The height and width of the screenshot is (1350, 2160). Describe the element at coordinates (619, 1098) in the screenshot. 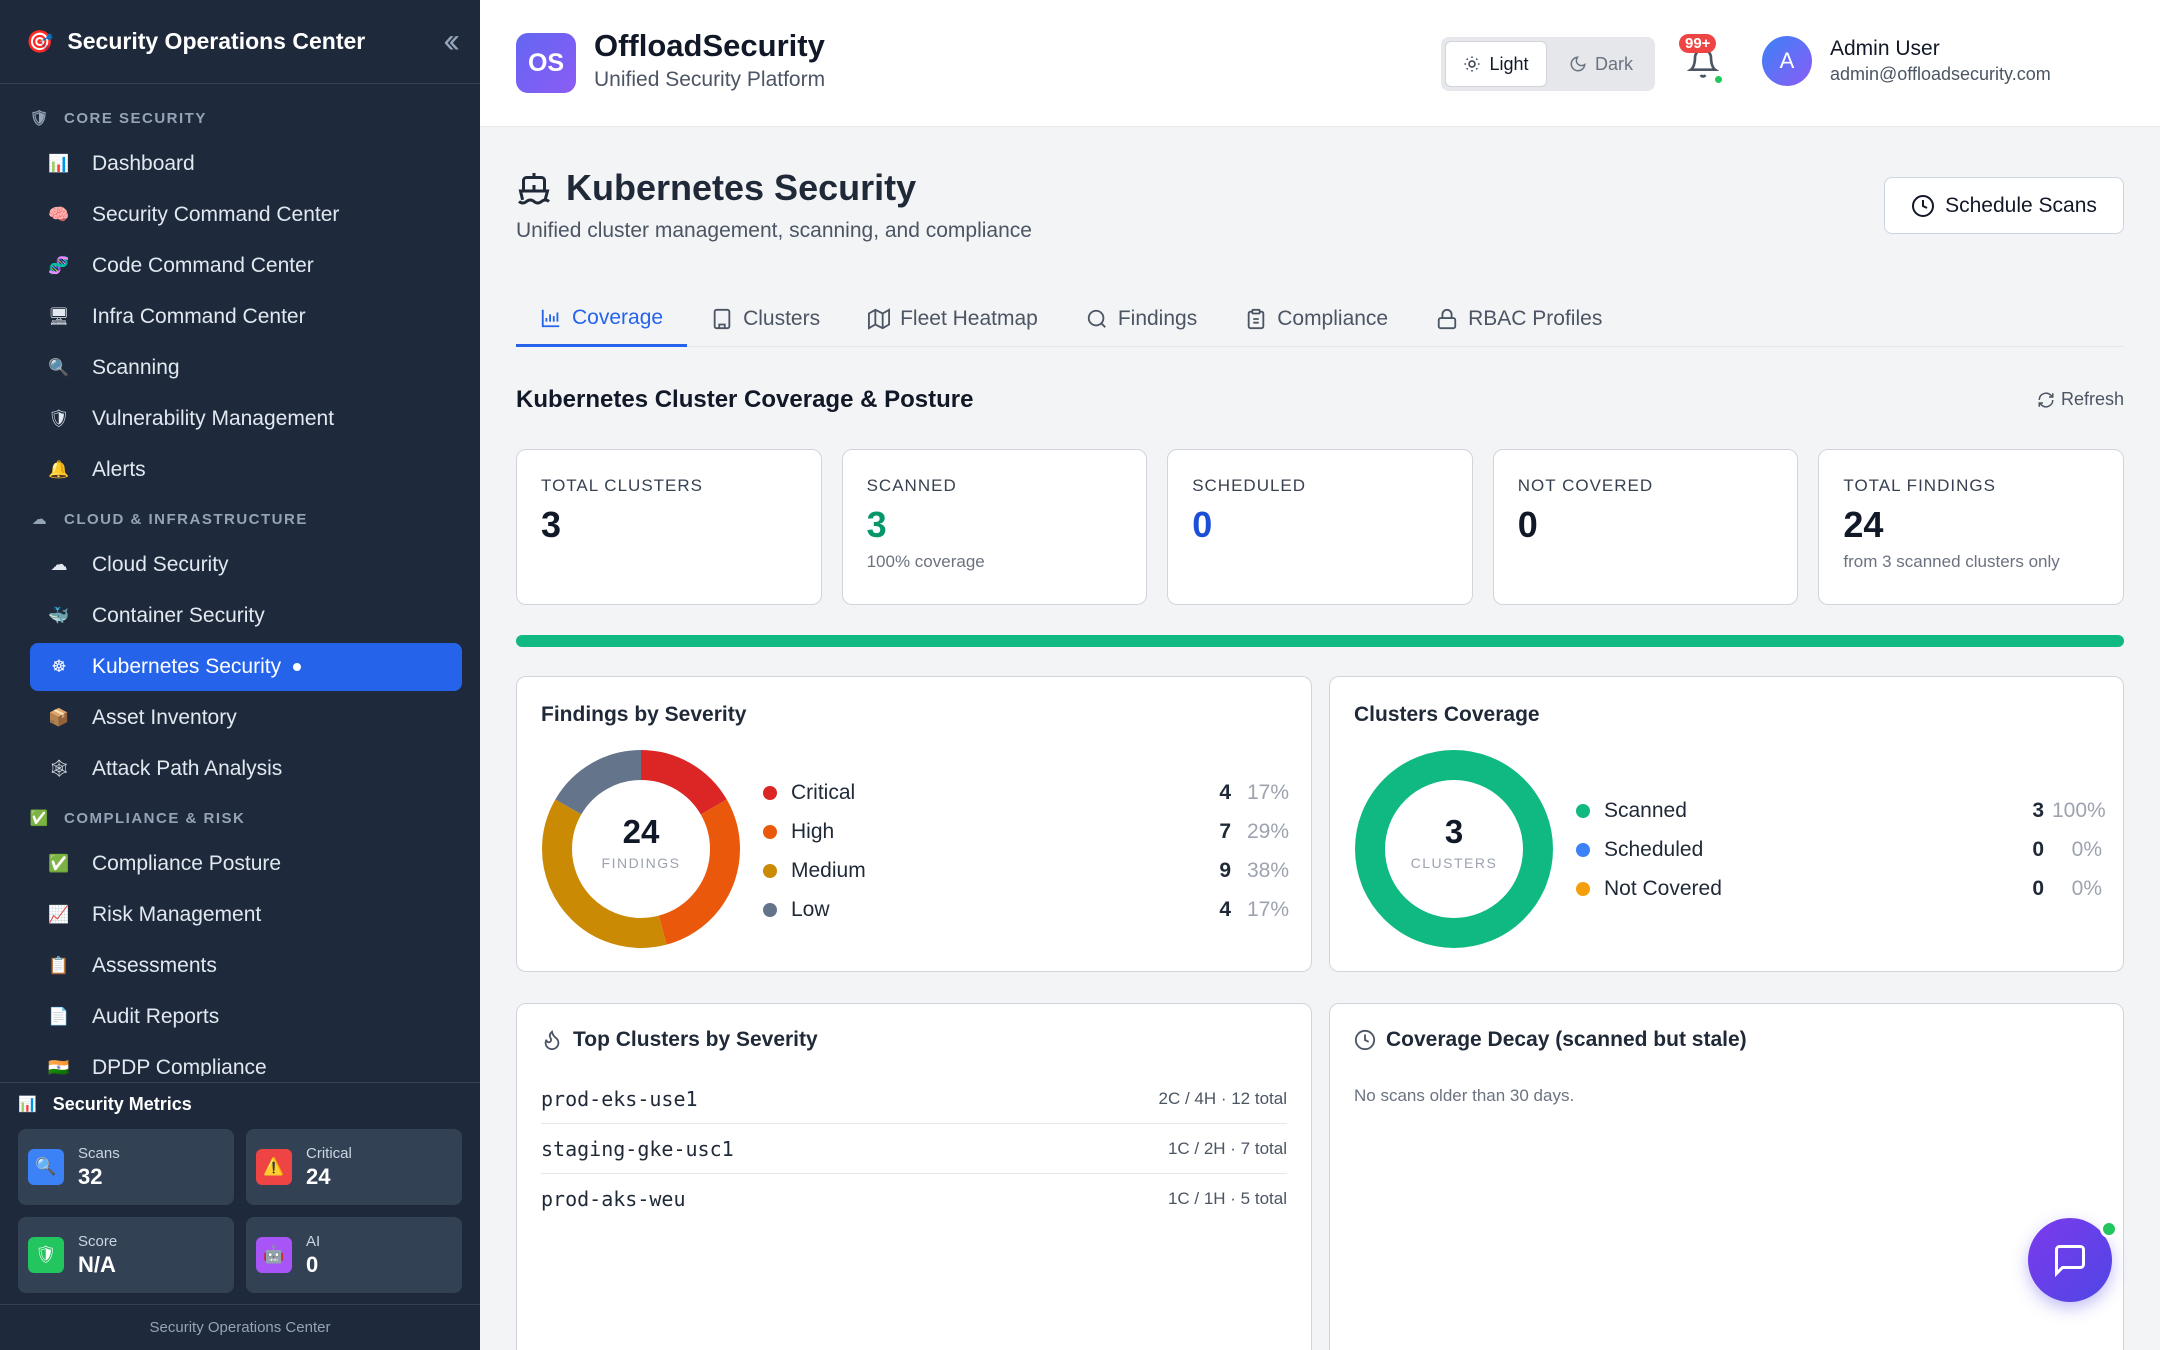

I see `cluster-name: prod-eks-use1` at that location.